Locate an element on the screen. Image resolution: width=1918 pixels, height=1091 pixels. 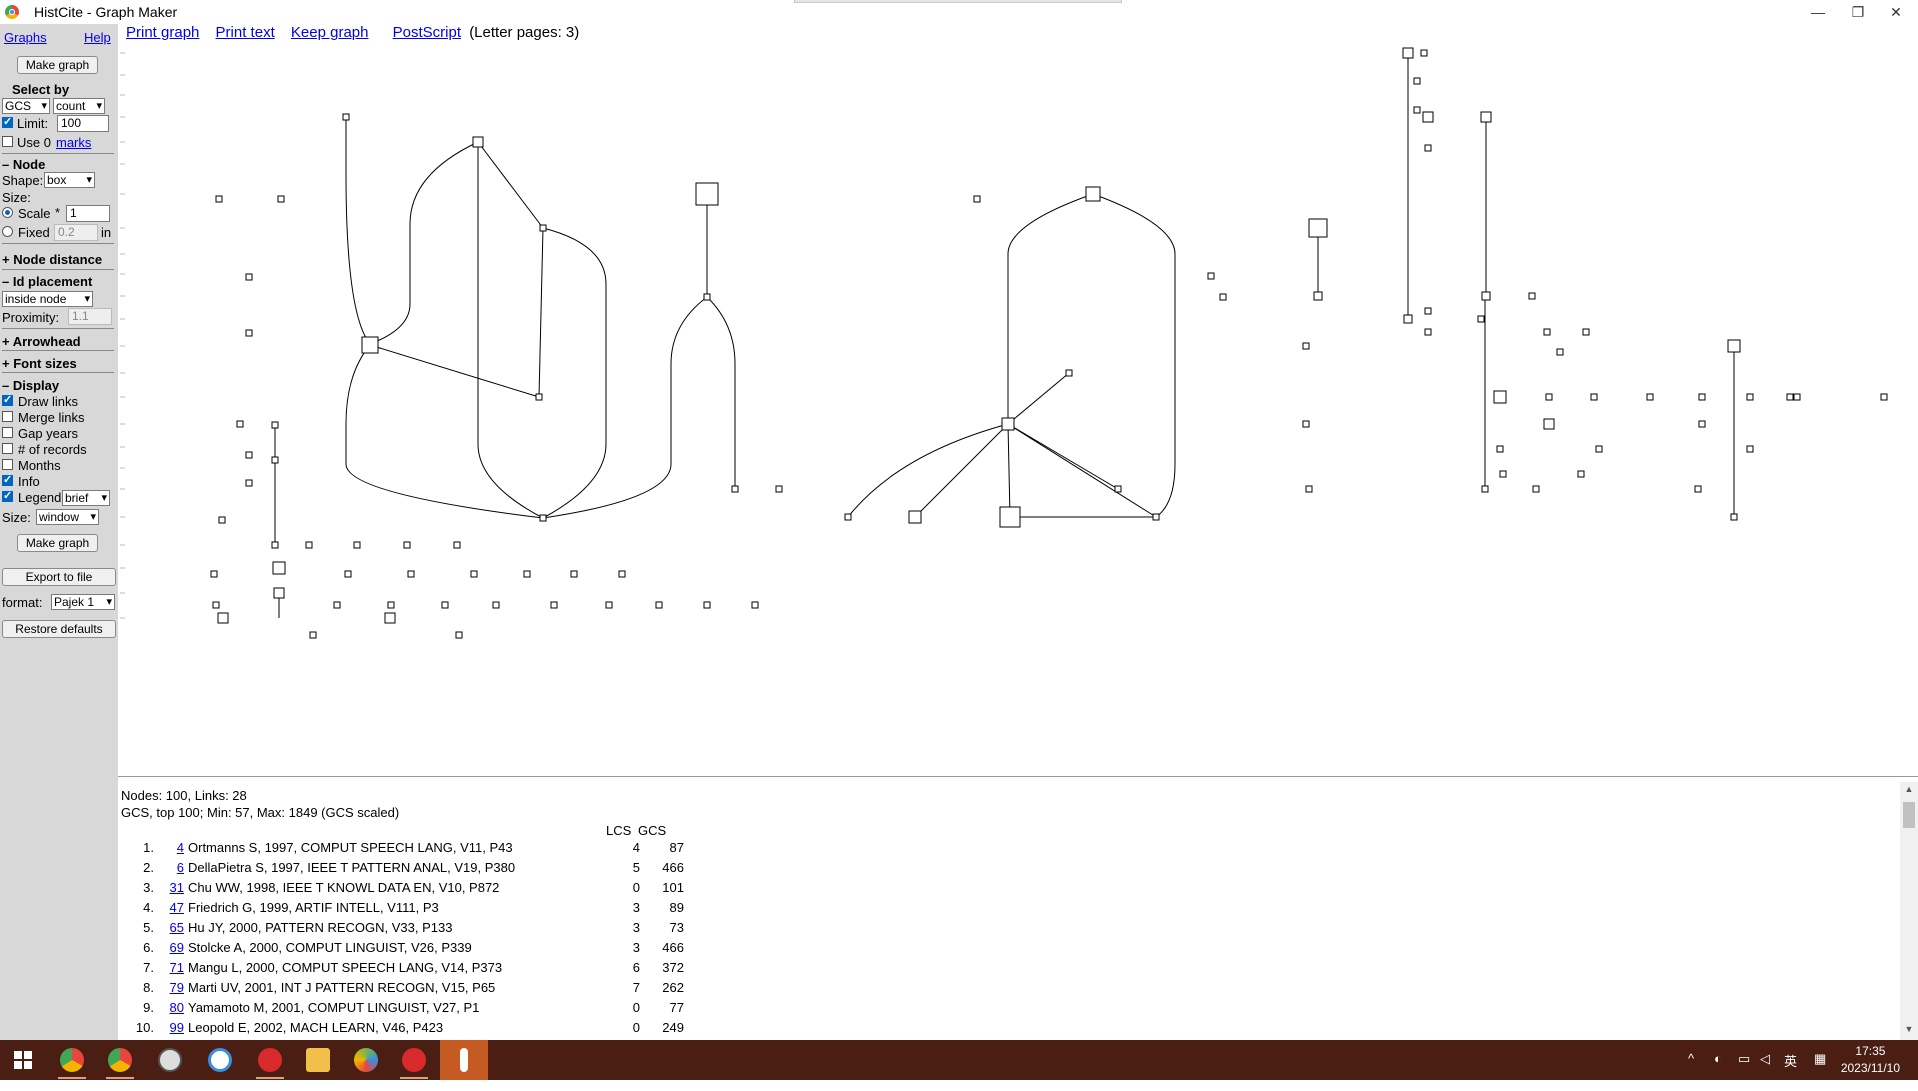
close-button: ✕ is located at coordinates (1896, 12).